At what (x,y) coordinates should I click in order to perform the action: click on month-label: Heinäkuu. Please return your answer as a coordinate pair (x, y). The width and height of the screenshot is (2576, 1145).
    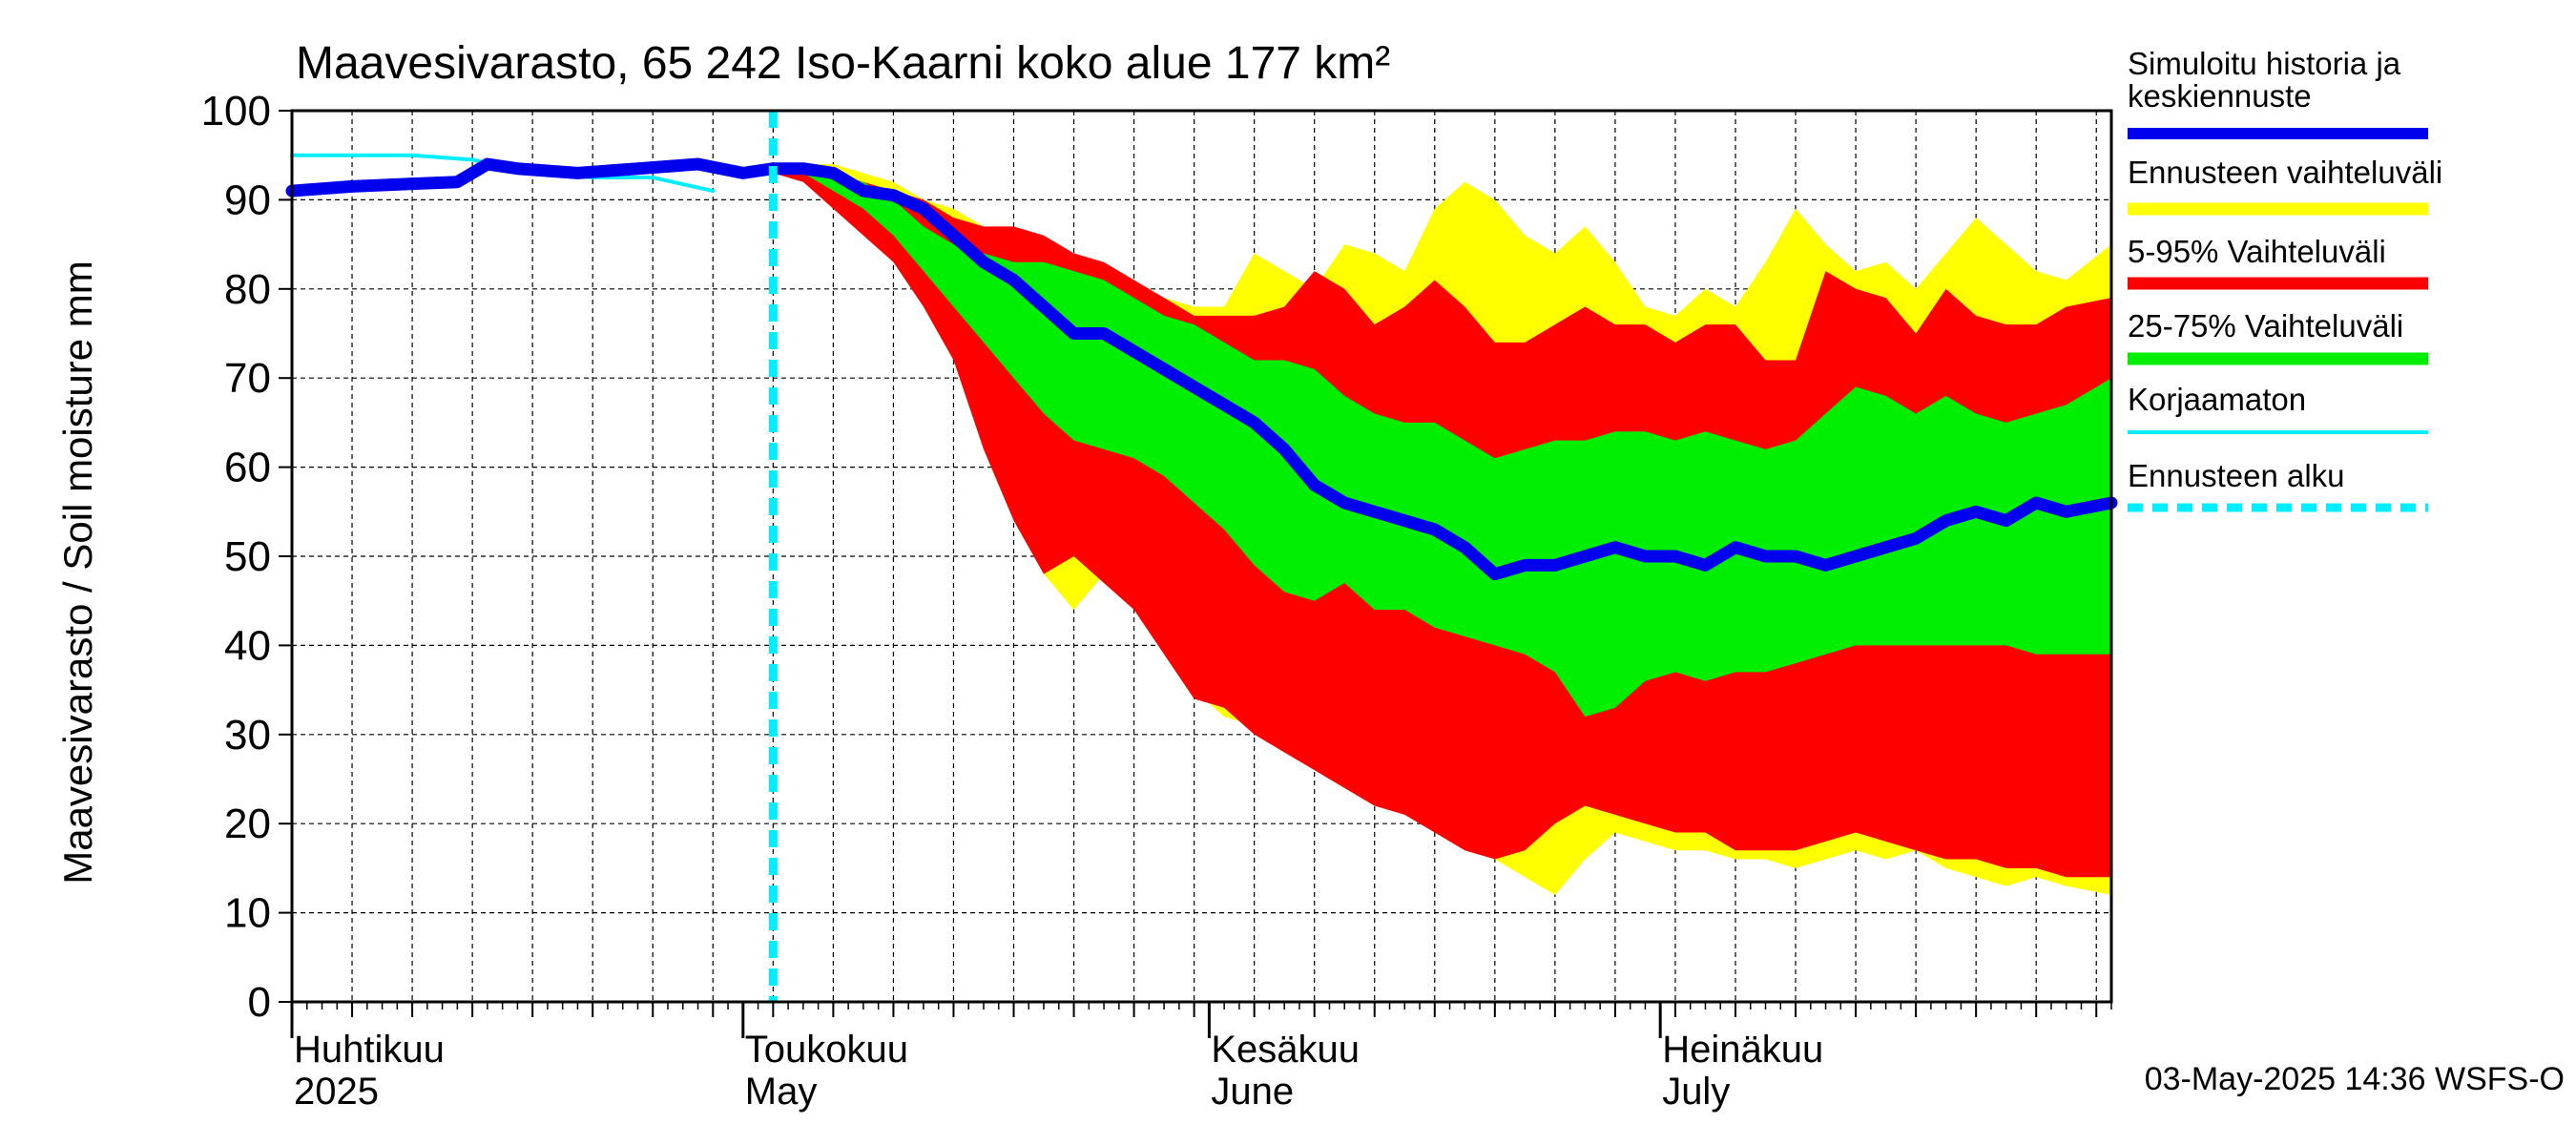
    Looking at the image, I should click on (1742, 1050).